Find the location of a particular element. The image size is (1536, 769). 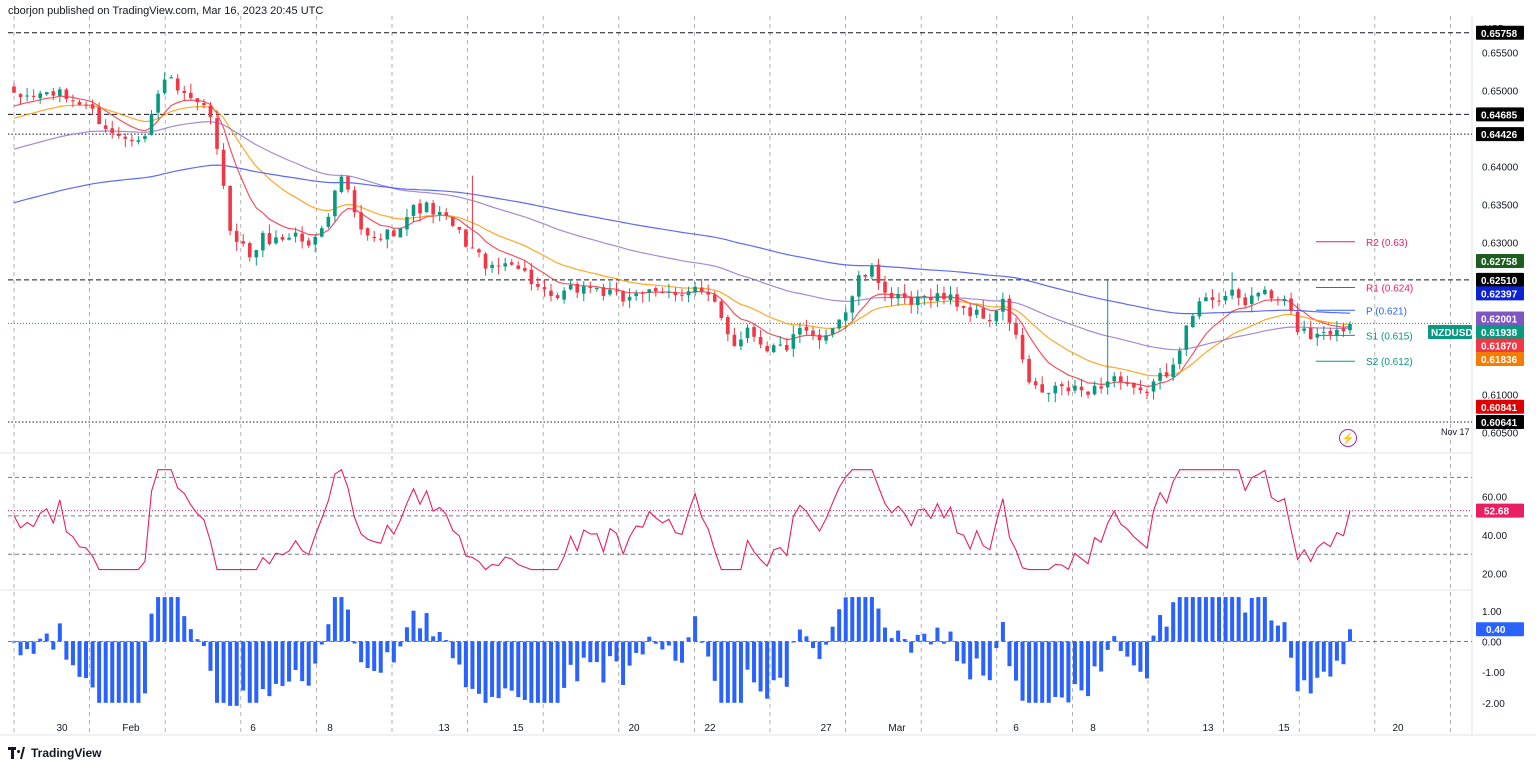

flash-icon: ⚡ is located at coordinates (1348, 438).